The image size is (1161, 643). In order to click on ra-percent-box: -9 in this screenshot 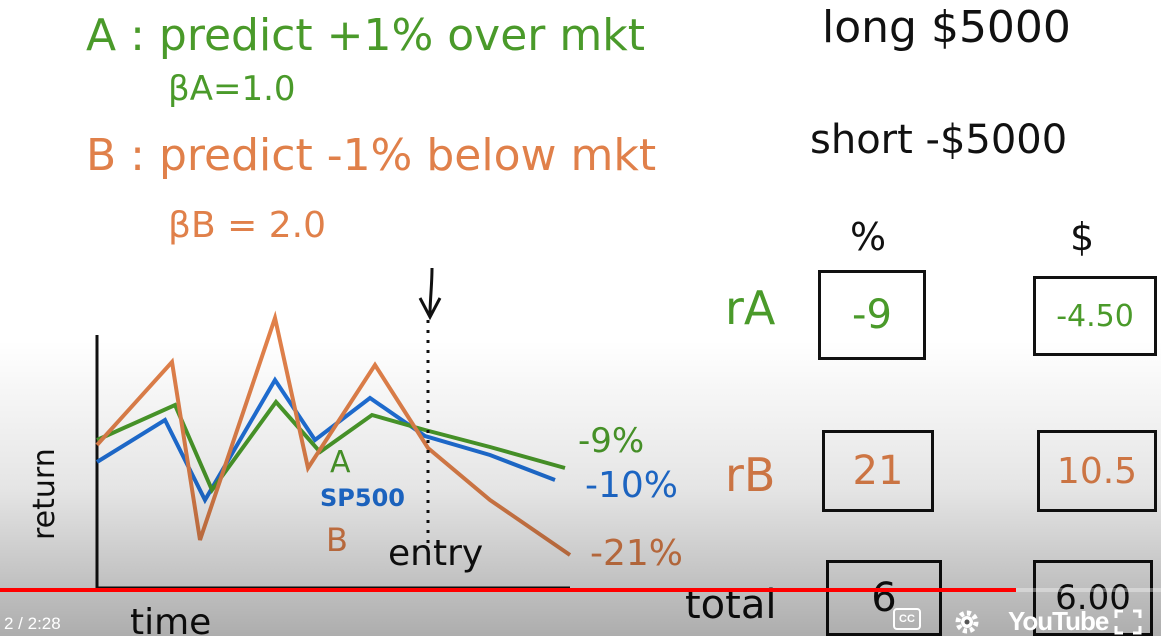, I will do `click(872, 315)`.